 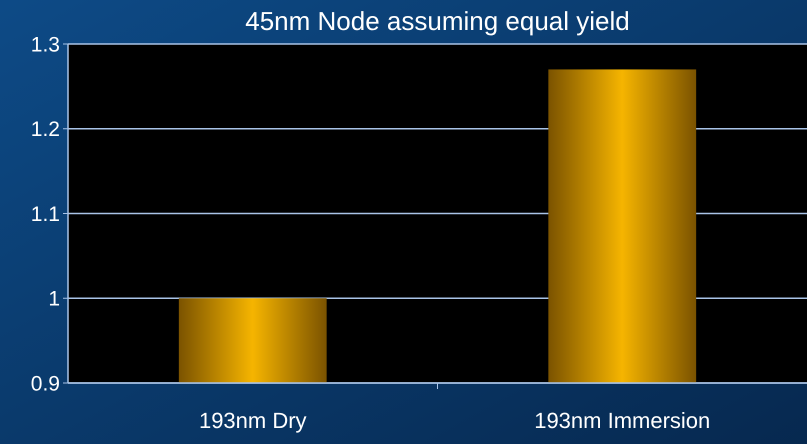 I want to click on y-tick-label: 1, so click(x=54, y=299).